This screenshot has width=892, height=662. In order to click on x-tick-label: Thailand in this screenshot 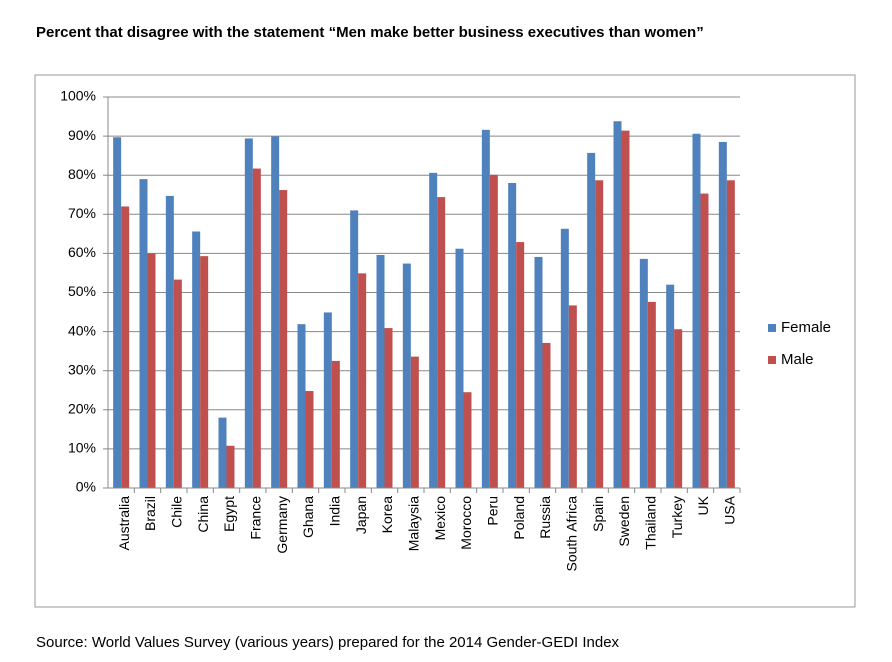, I will do `click(651, 523)`.